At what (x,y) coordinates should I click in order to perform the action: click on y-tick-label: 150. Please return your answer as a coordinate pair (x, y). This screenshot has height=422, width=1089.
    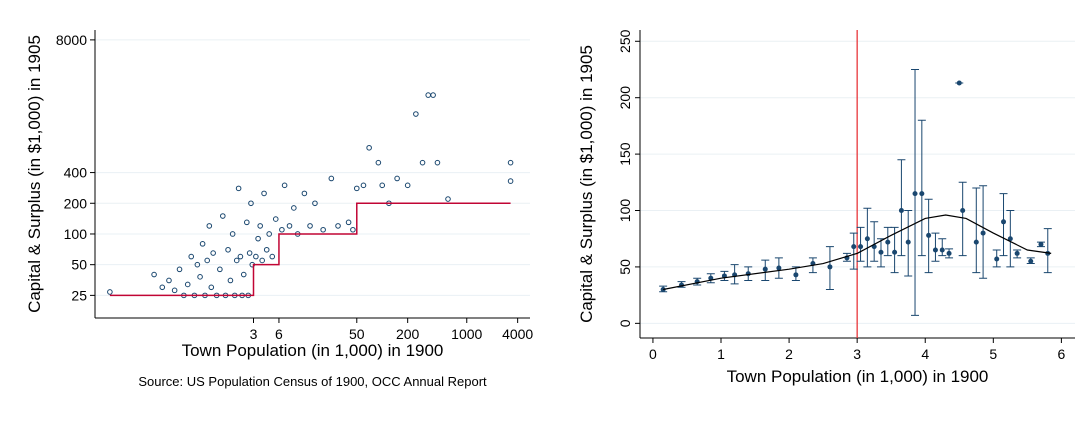
    Looking at the image, I should click on (625, 154).